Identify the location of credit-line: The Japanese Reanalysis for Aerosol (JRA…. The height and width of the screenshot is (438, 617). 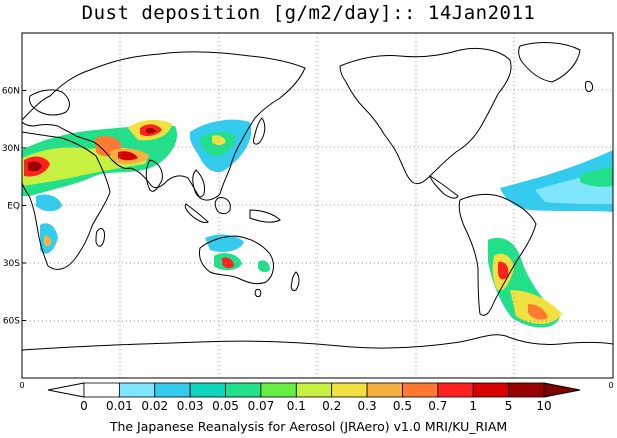
(308, 426).